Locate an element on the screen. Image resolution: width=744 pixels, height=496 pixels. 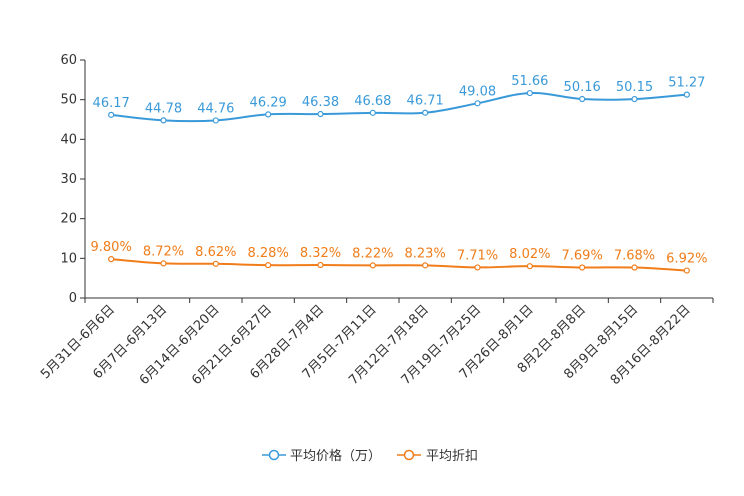
y-tick-label: 50 is located at coordinates (68, 100).